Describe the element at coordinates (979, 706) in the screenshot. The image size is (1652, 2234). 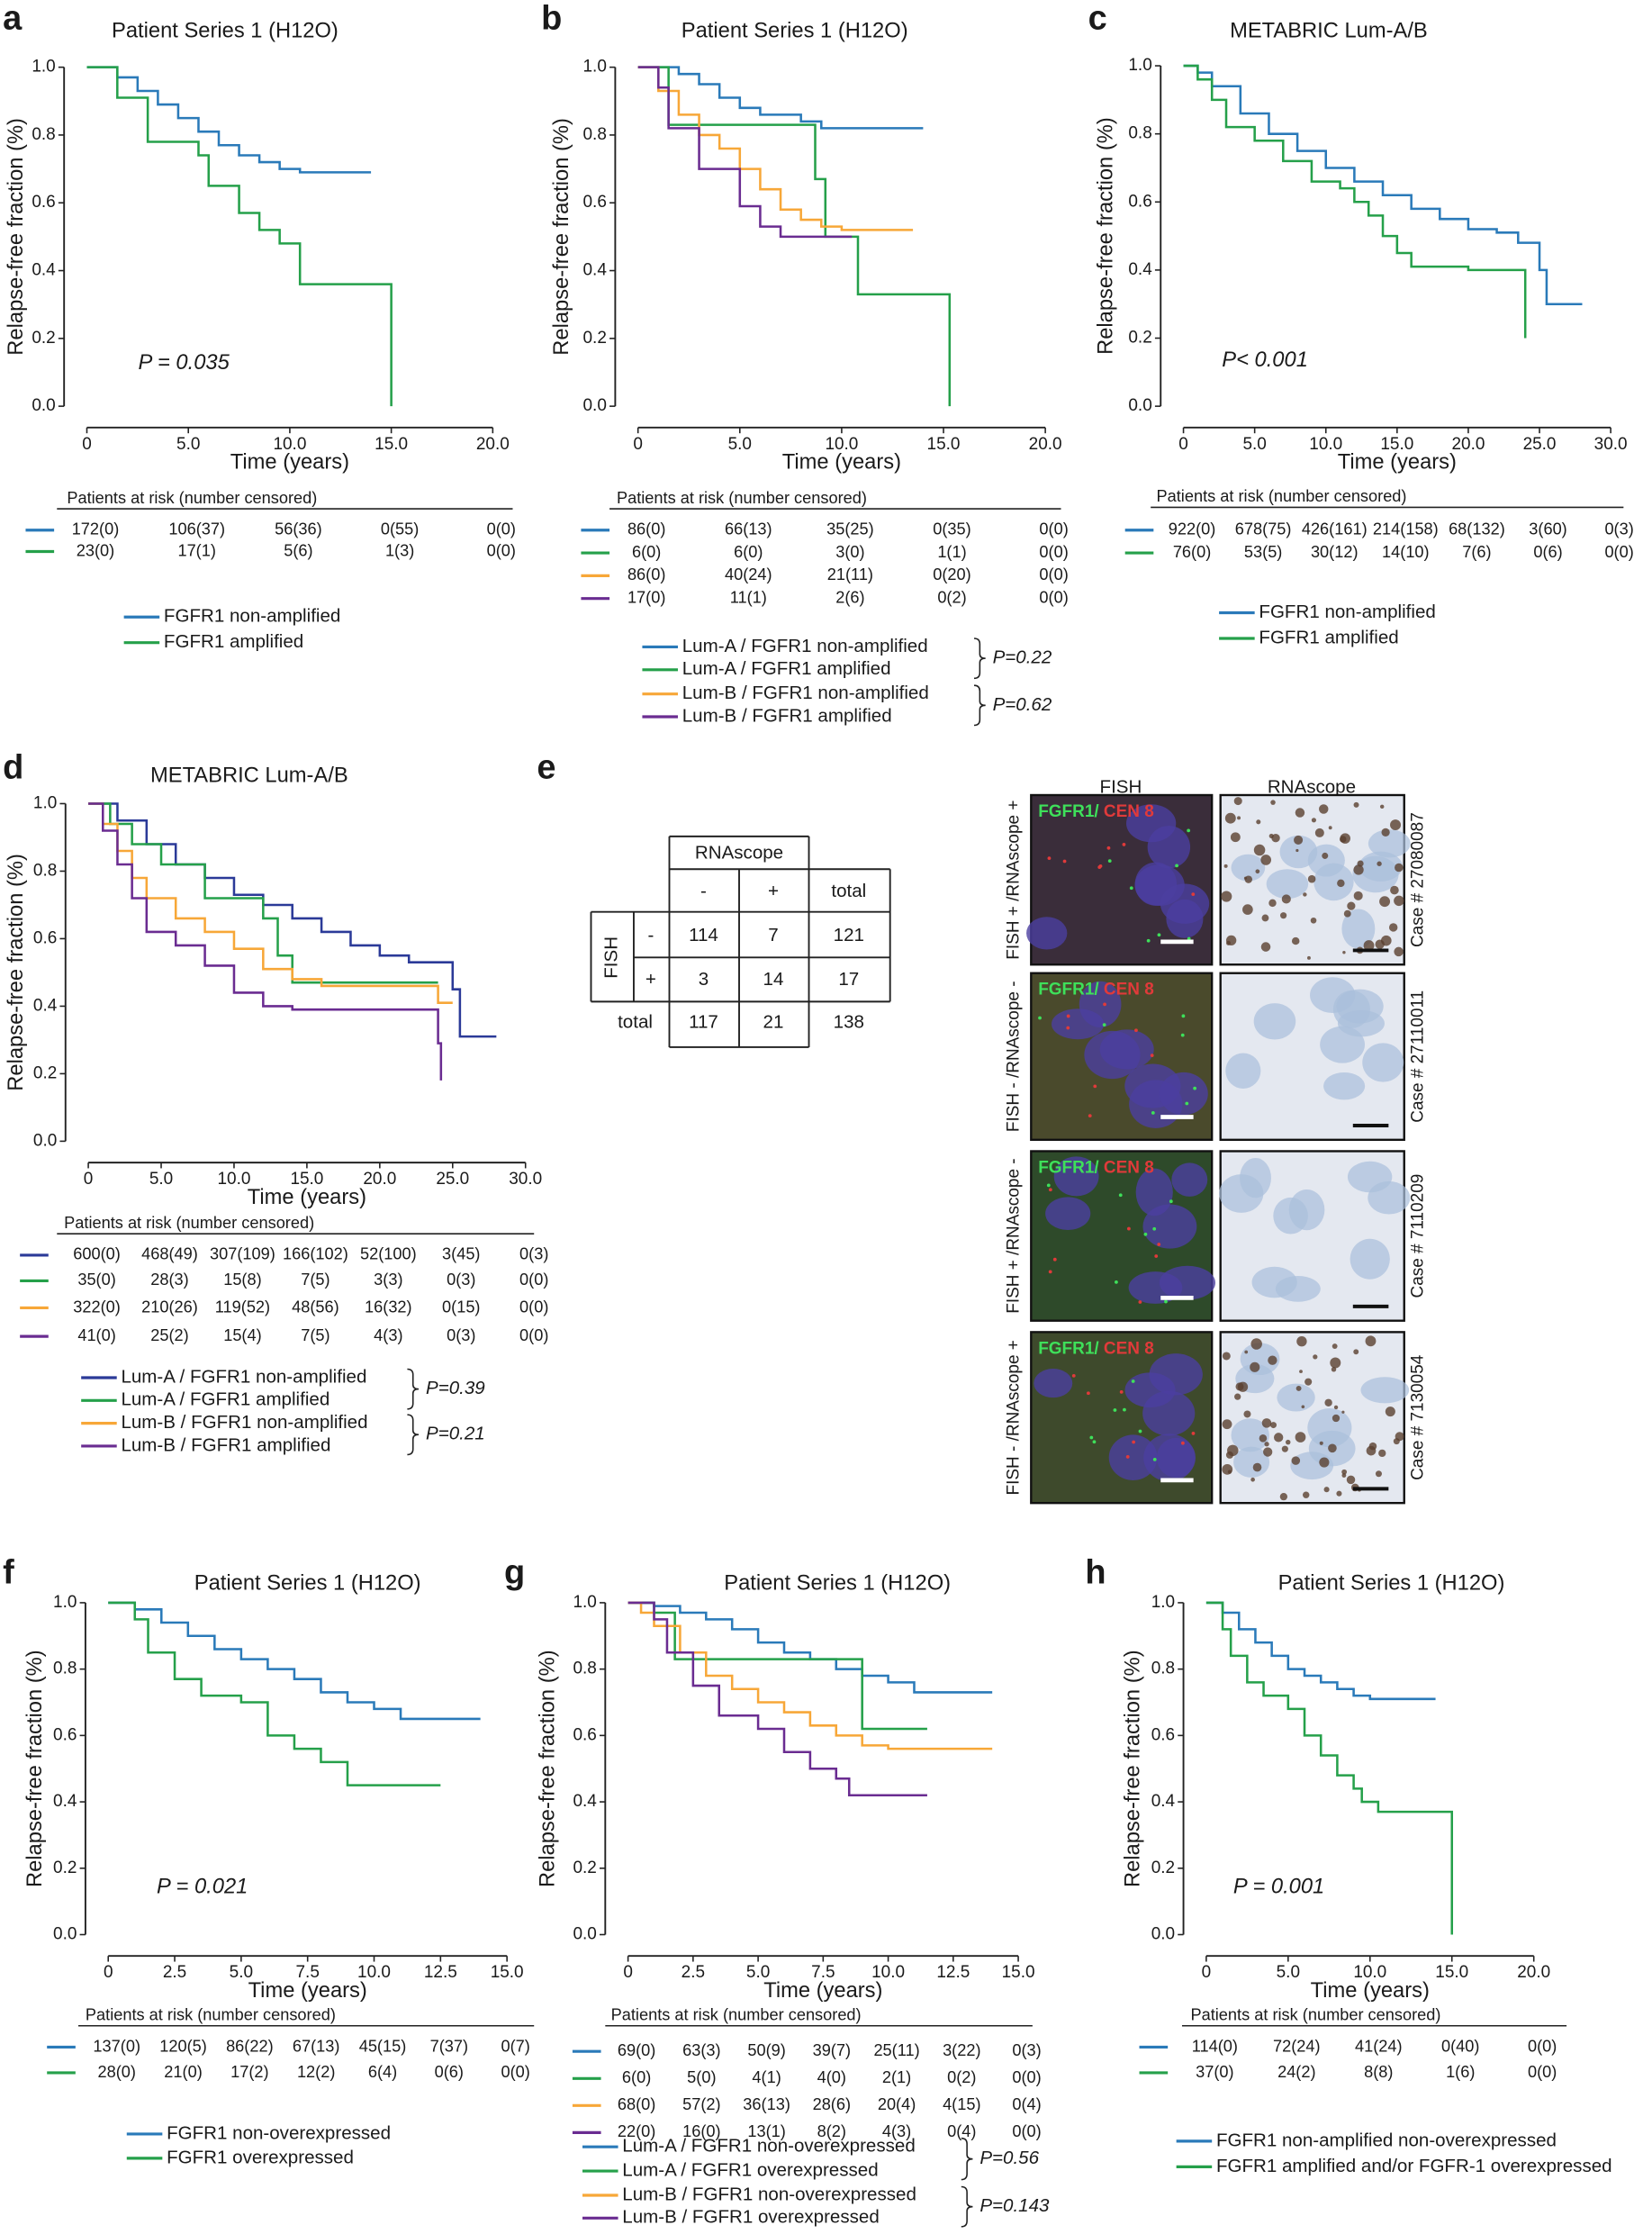
I see `bracket` at that location.